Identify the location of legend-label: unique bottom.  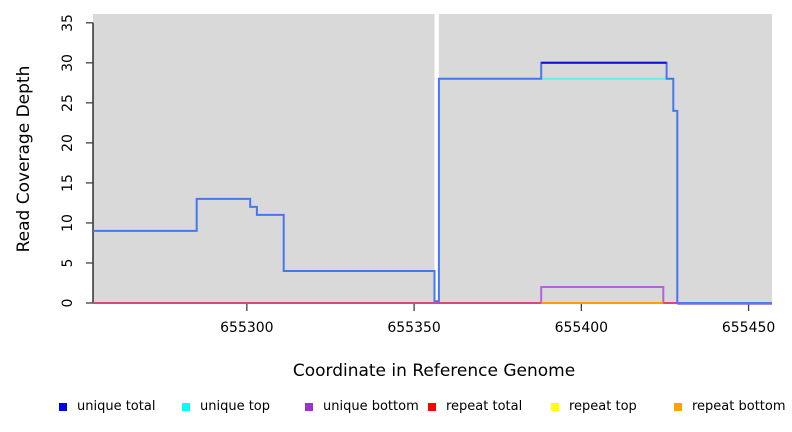
(371, 406).